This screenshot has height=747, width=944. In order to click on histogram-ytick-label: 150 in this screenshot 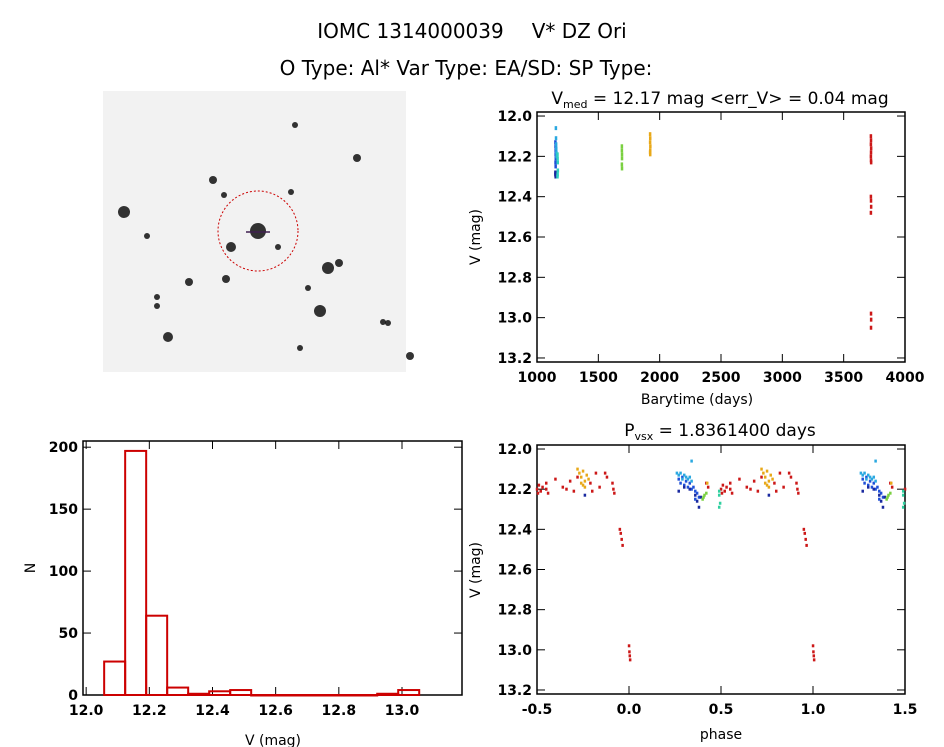, I will do `click(63, 510)`.